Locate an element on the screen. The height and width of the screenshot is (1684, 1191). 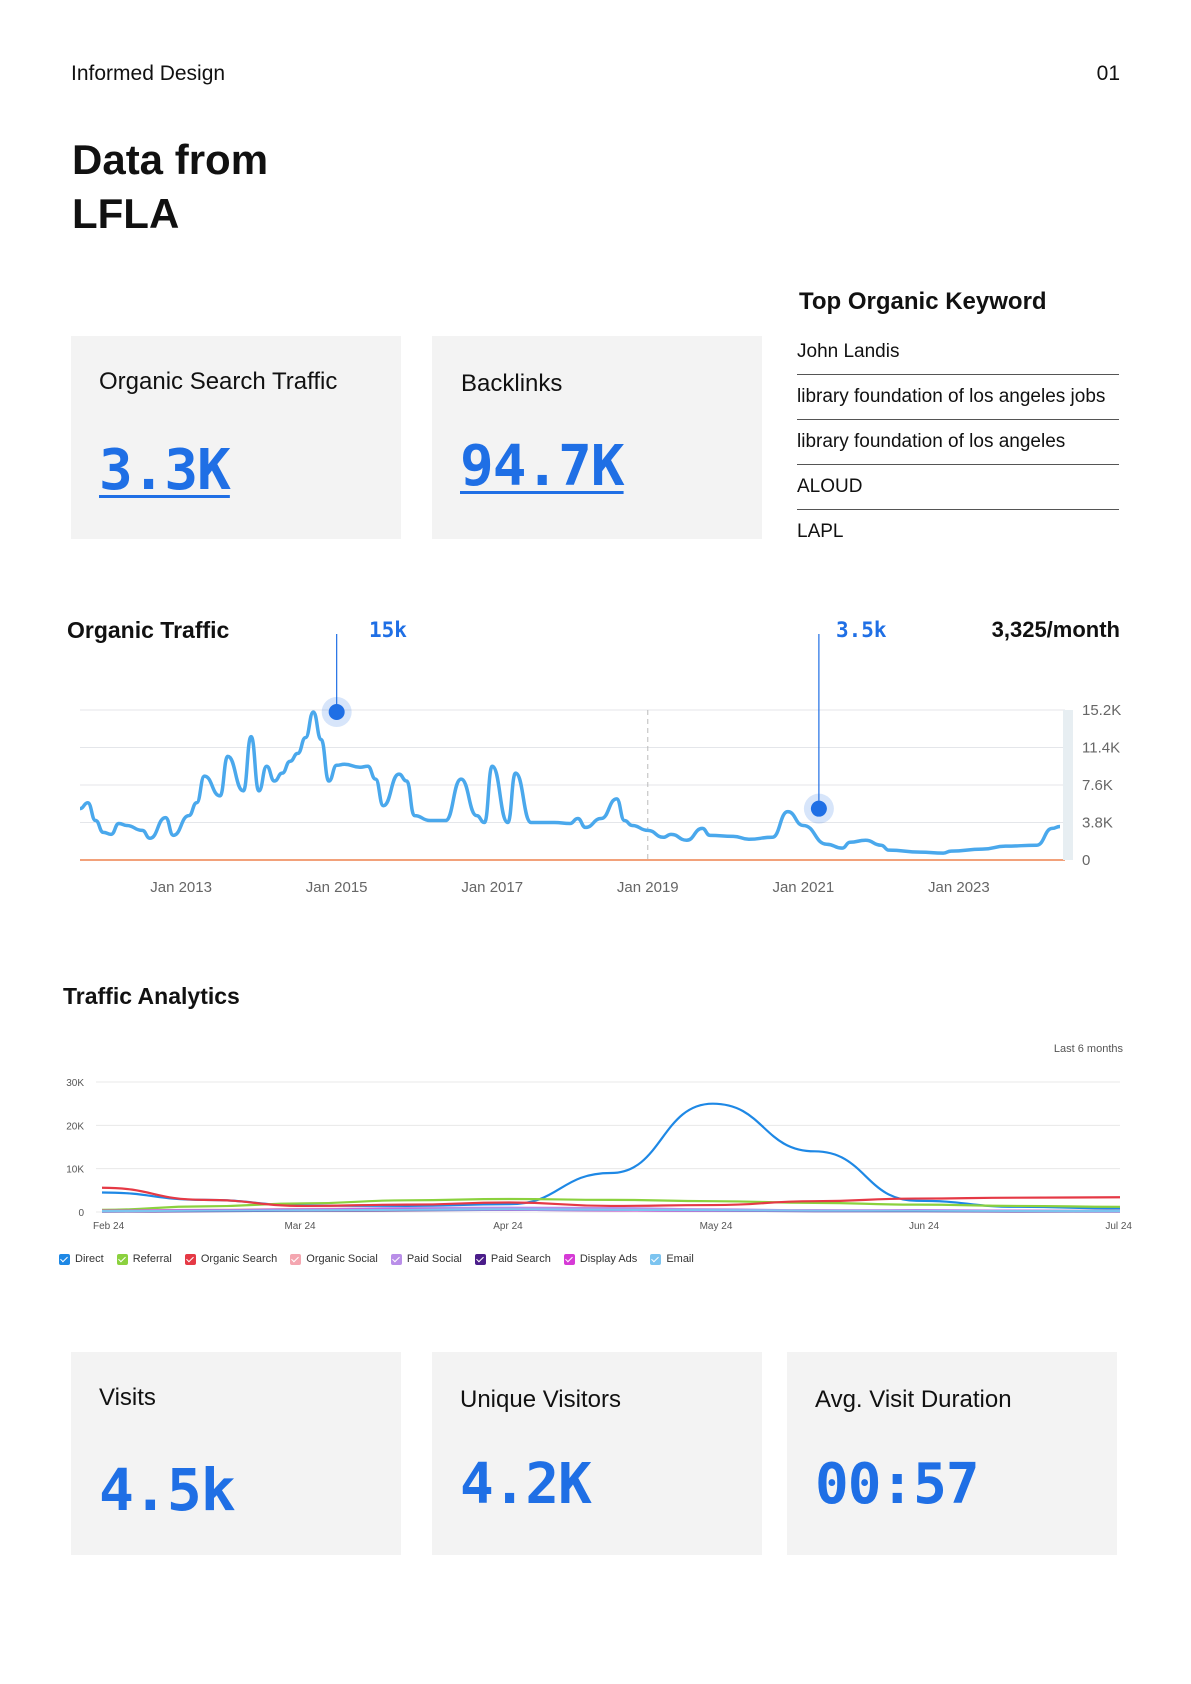
legend-item-referral: Referral is located at coordinates (144, 1259).